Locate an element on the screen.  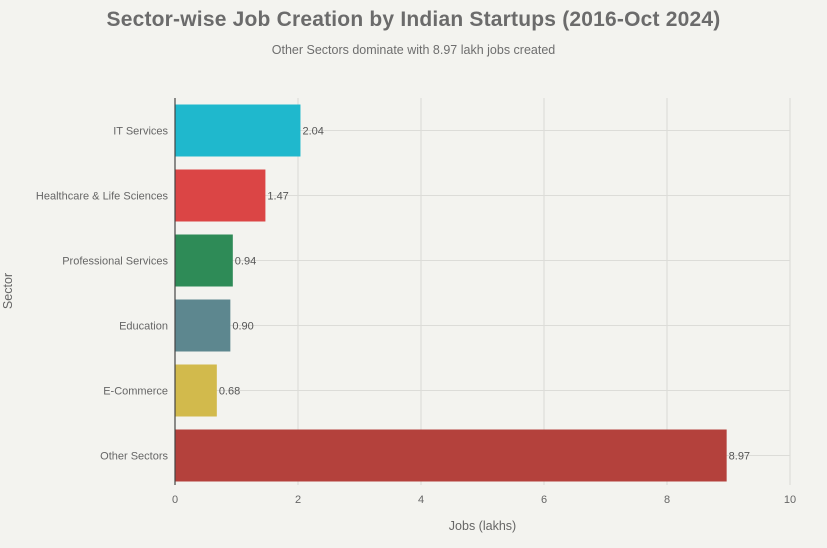
value-label: 0.68 is located at coordinates (229, 392).